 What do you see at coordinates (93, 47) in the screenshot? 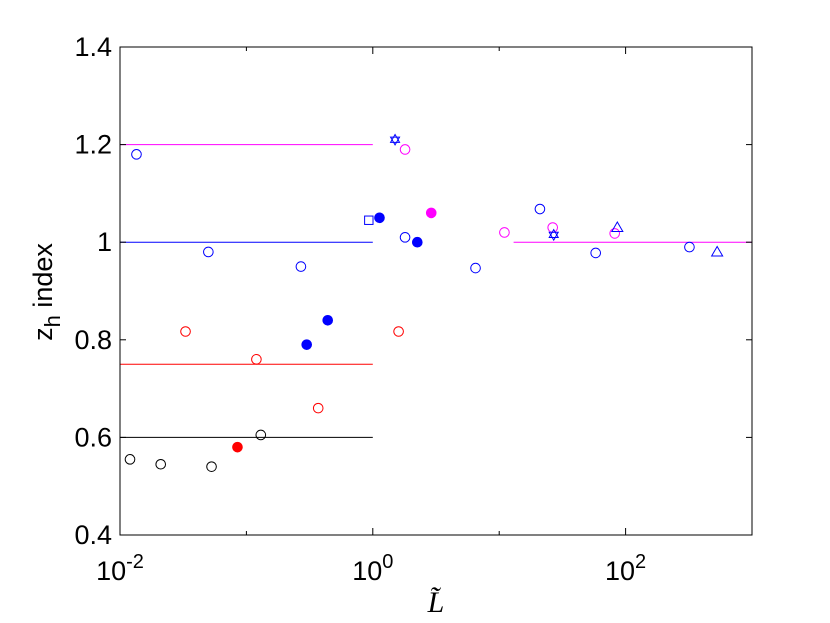
I see `y-tick-label: 1.4` at bounding box center [93, 47].